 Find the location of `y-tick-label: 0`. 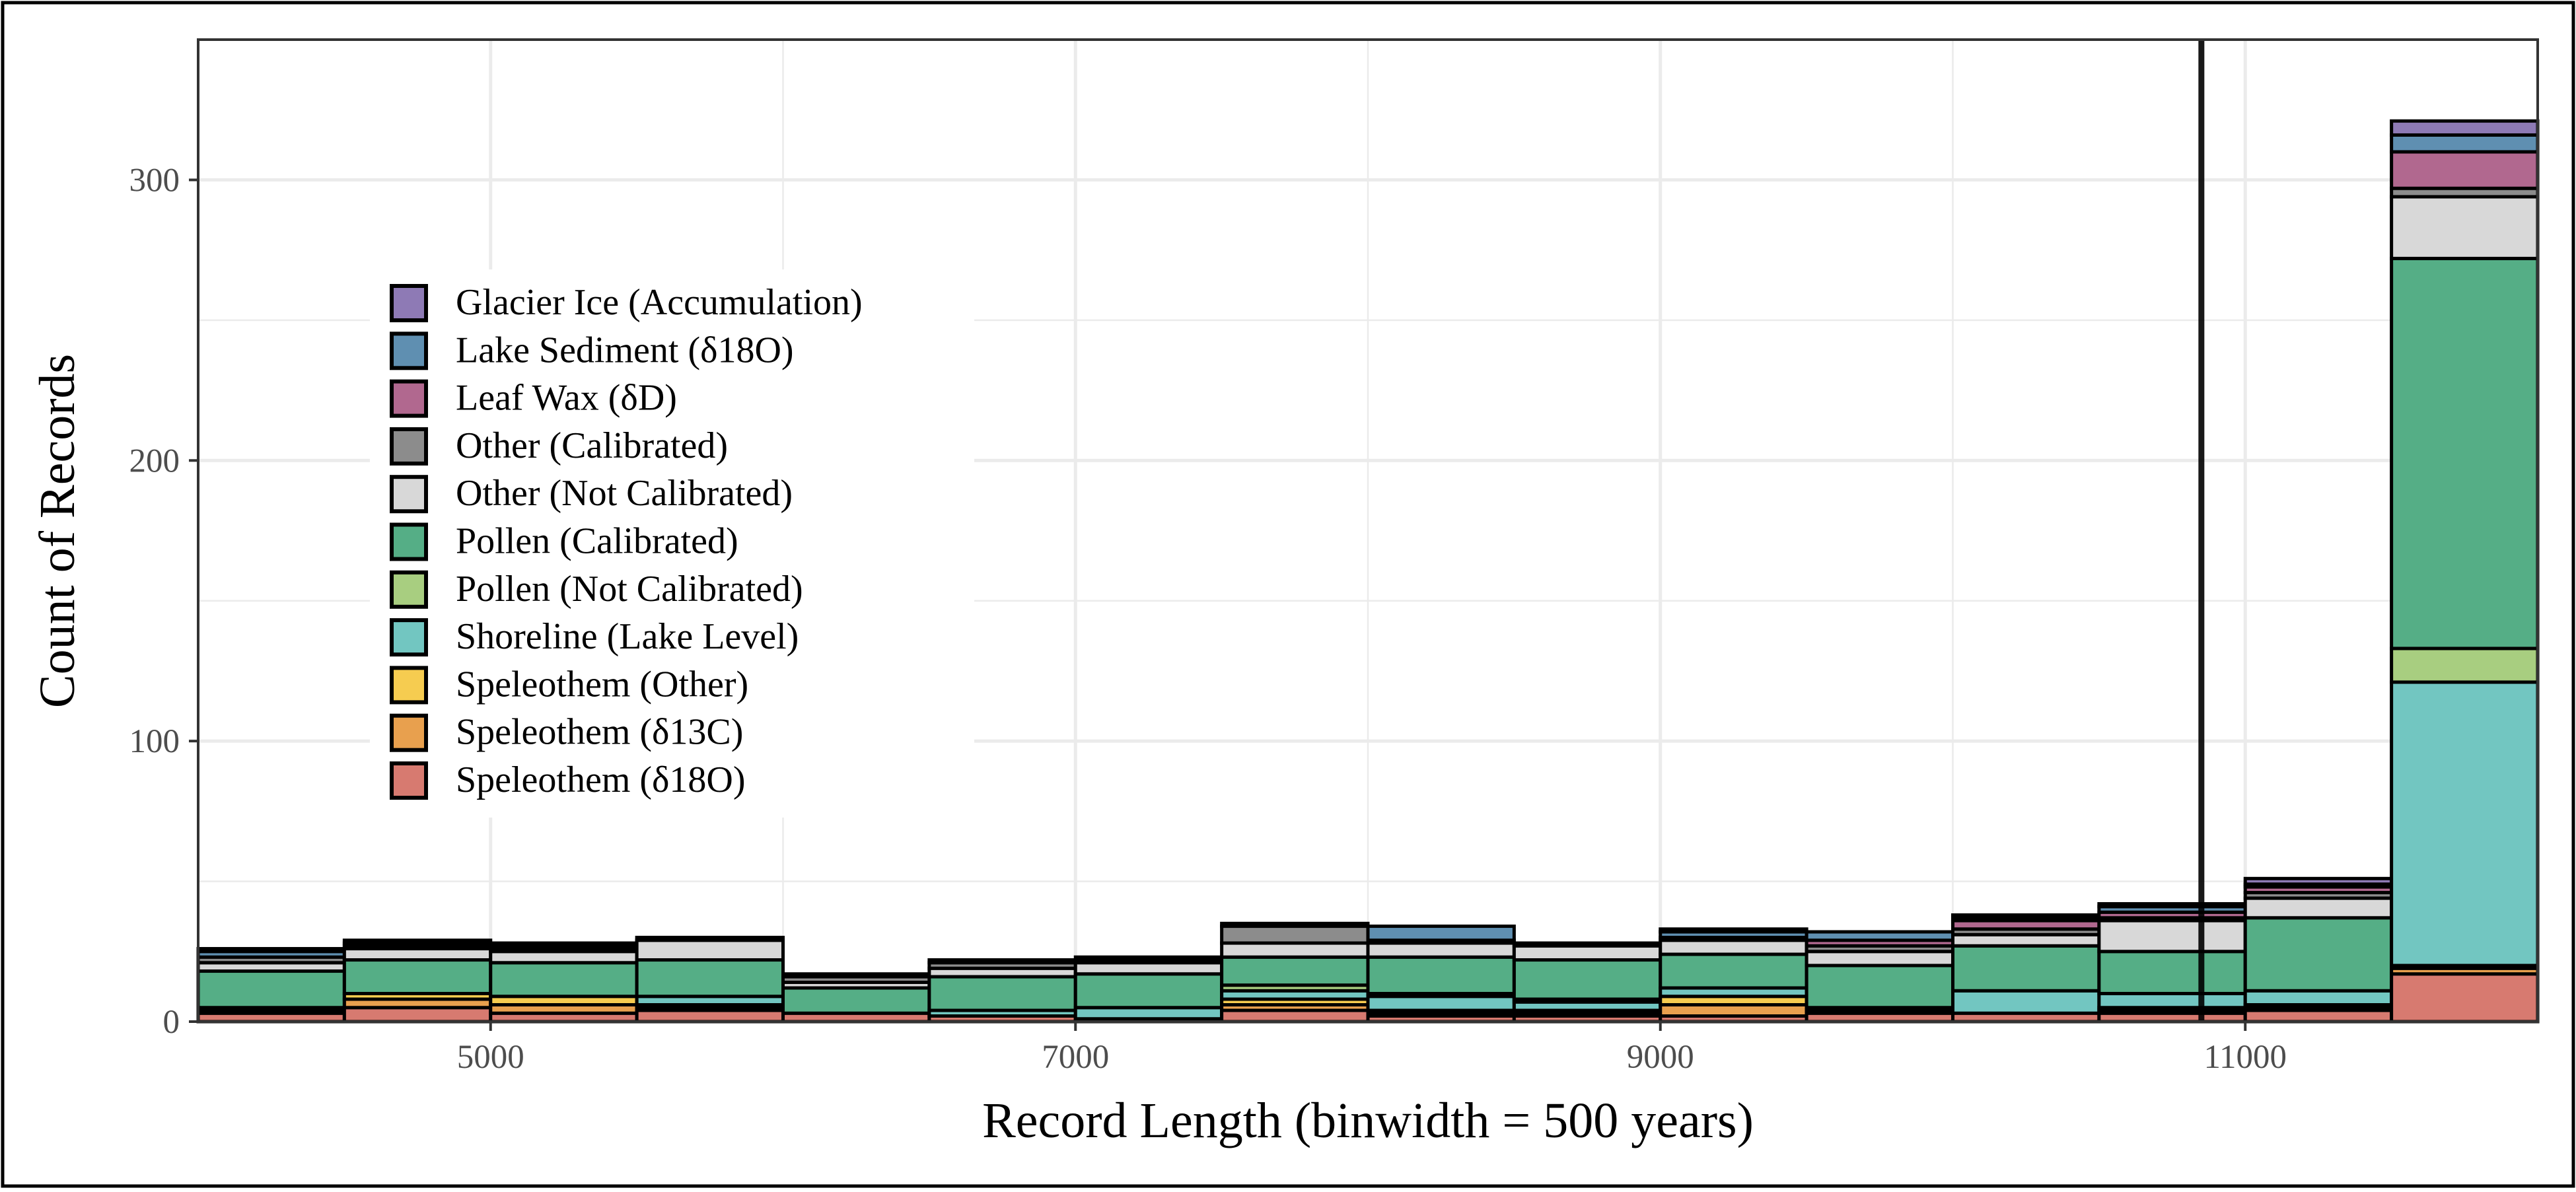

y-tick-label: 0 is located at coordinates (172, 1022).